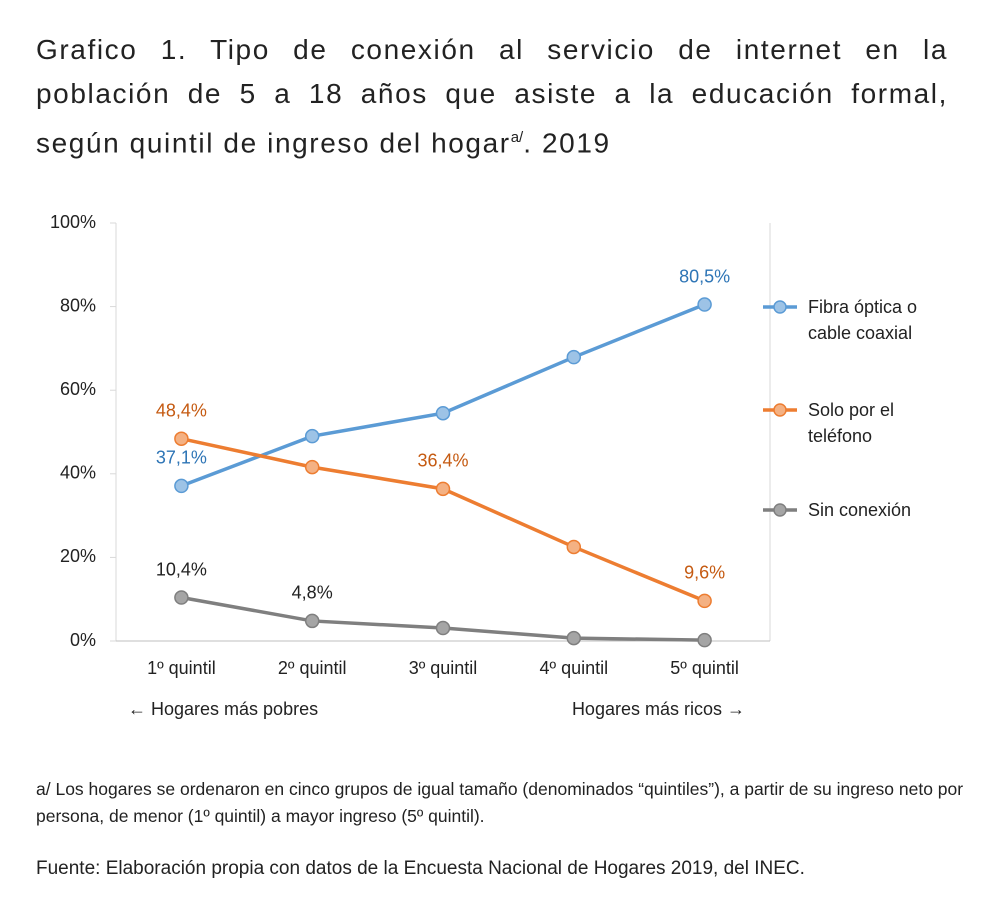 This screenshot has height=899, width=1000. What do you see at coordinates (78, 389) in the screenshot?
I see `y-tick-label: 60%` at bounding box center [78, 389].